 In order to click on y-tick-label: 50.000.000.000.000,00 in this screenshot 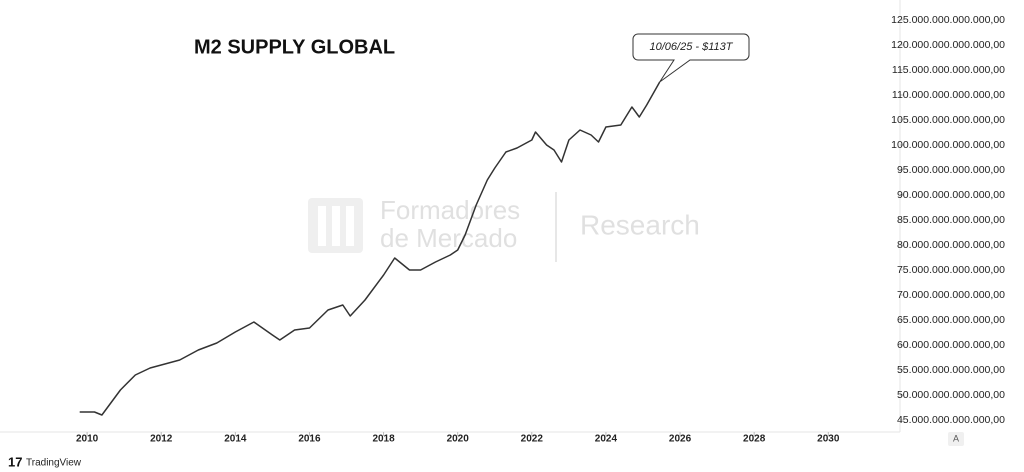, I will do `click(951, 395)`.